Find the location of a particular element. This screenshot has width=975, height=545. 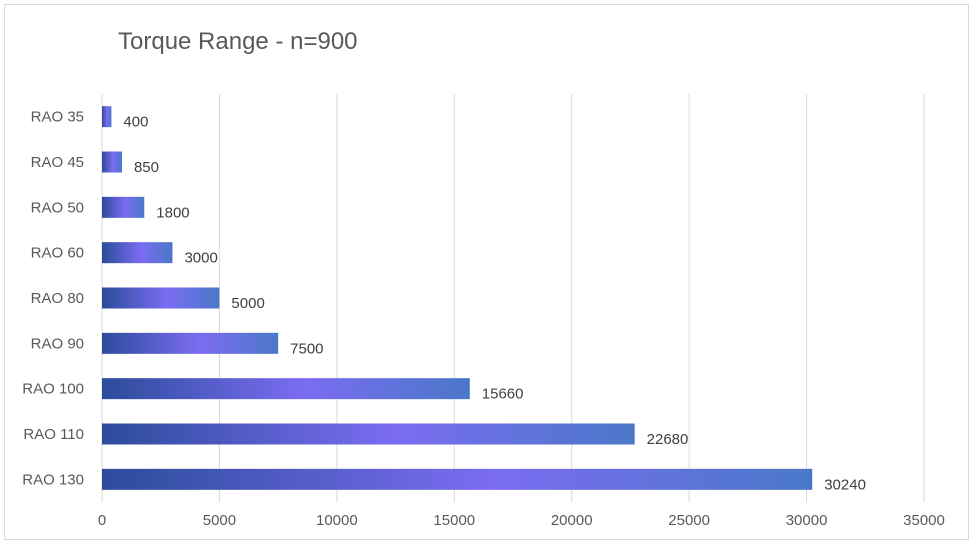

data-label: 1800 is located at coordinates (172, 212).